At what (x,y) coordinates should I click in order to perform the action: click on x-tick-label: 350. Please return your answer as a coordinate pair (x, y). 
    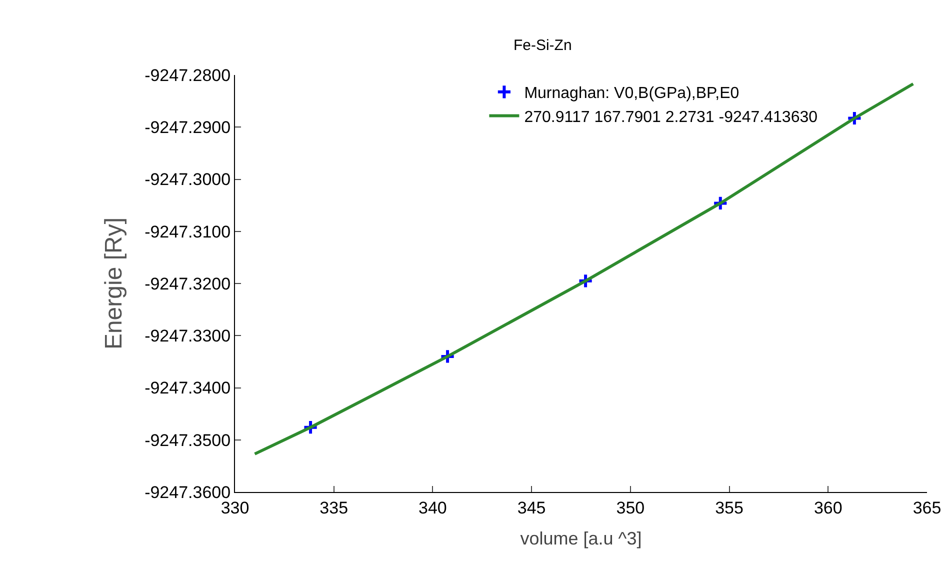
    Looking at the image, I should click on (630, 508).